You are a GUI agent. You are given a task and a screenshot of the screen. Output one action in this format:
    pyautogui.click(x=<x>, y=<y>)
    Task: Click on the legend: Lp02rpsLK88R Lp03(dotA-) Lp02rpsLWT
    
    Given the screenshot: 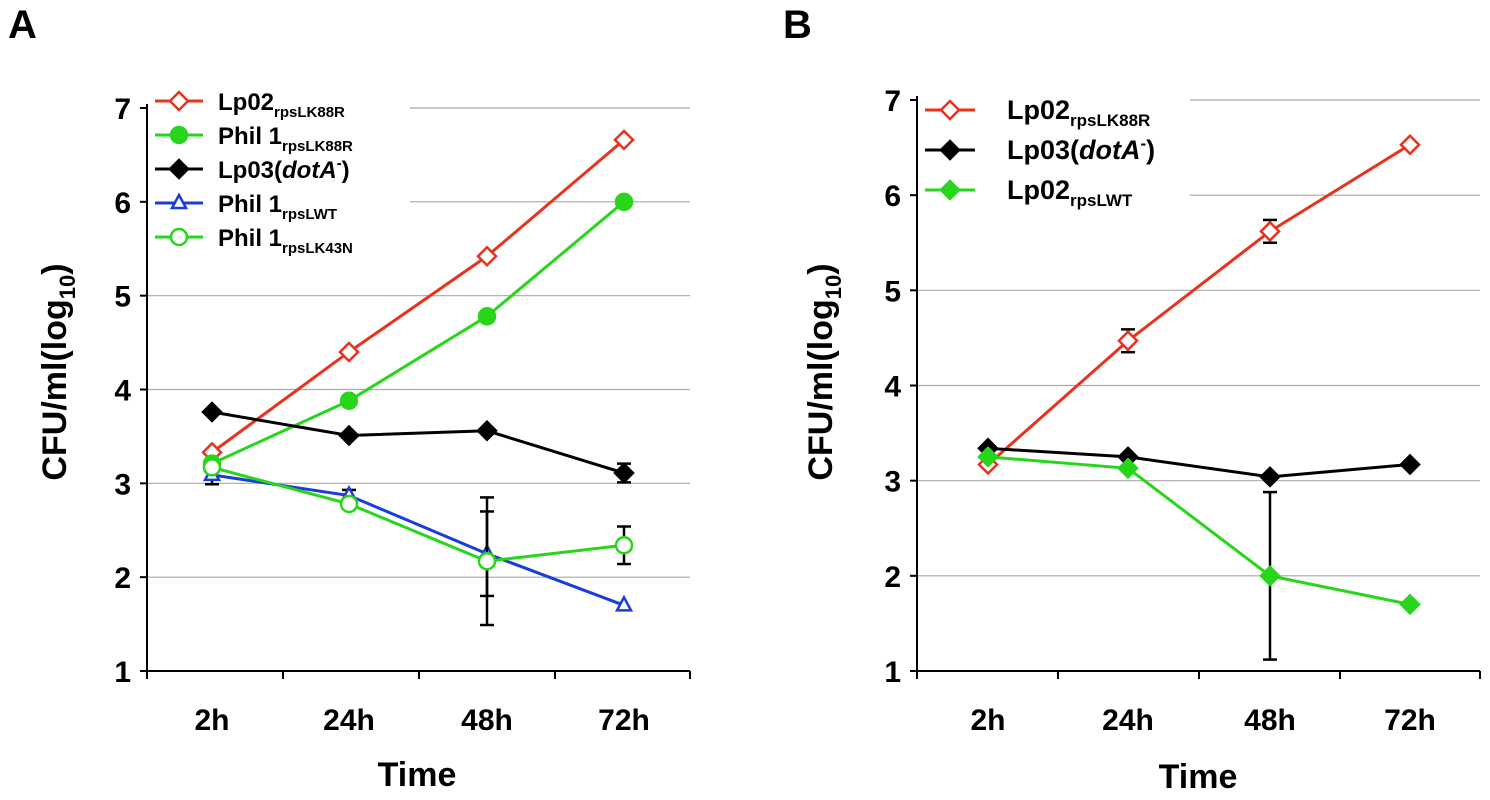 What is the action you would take?
    pyautogui.click(x=1040, y=152)
    